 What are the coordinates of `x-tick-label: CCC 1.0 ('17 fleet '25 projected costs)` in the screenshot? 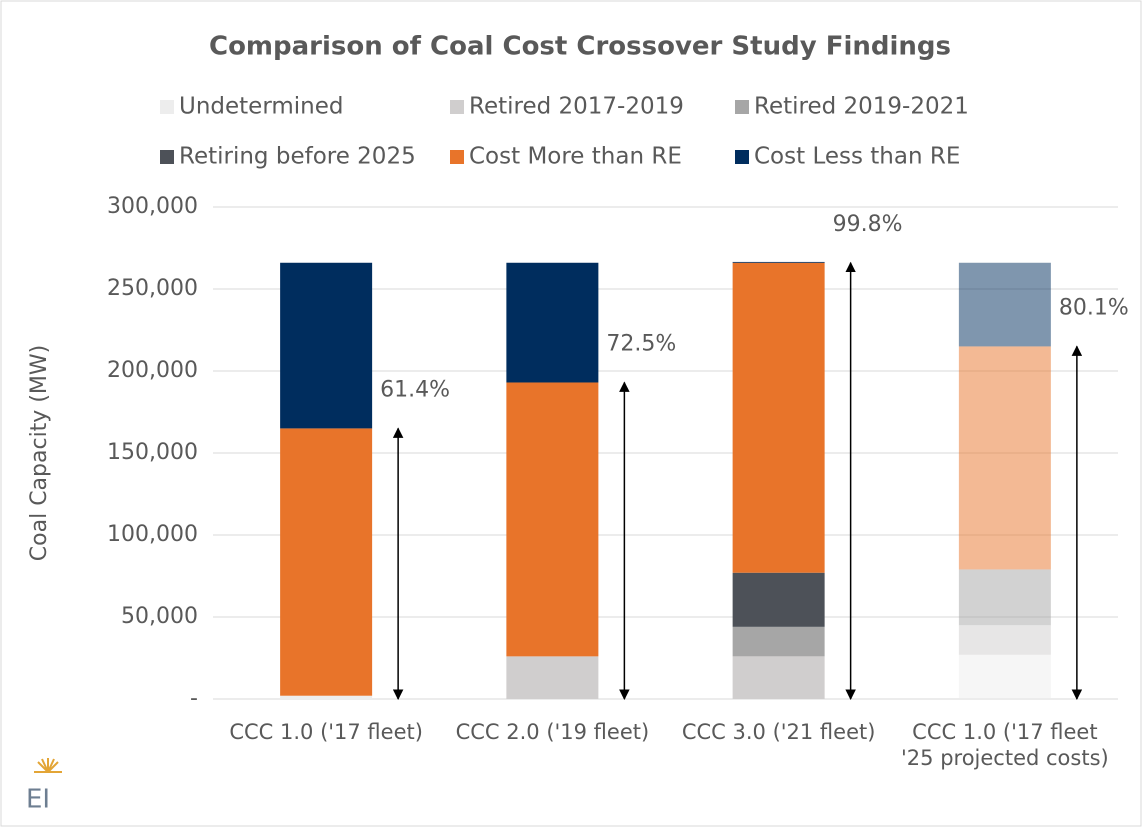 It's located at (1005, 745).